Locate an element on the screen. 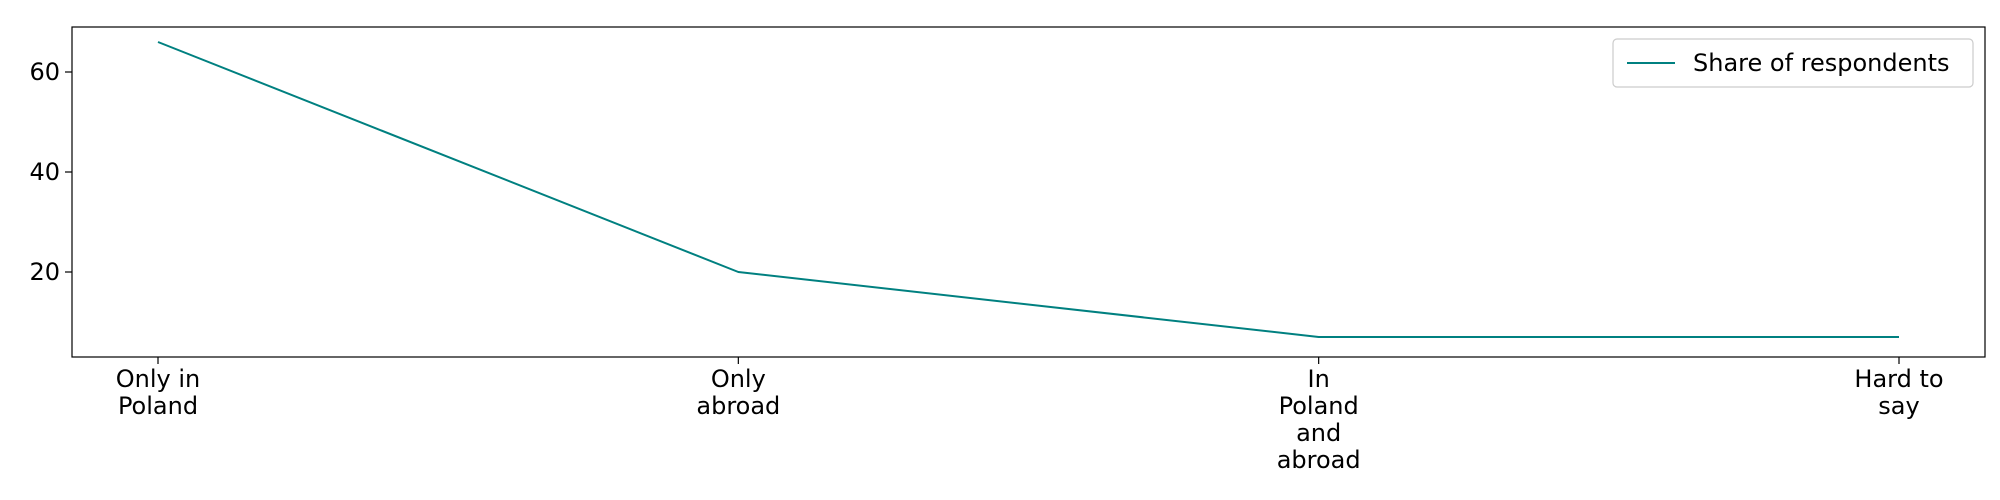 The image size is (2000, 500). x-tick-label-line: Only is located at coordinates (738, 379).